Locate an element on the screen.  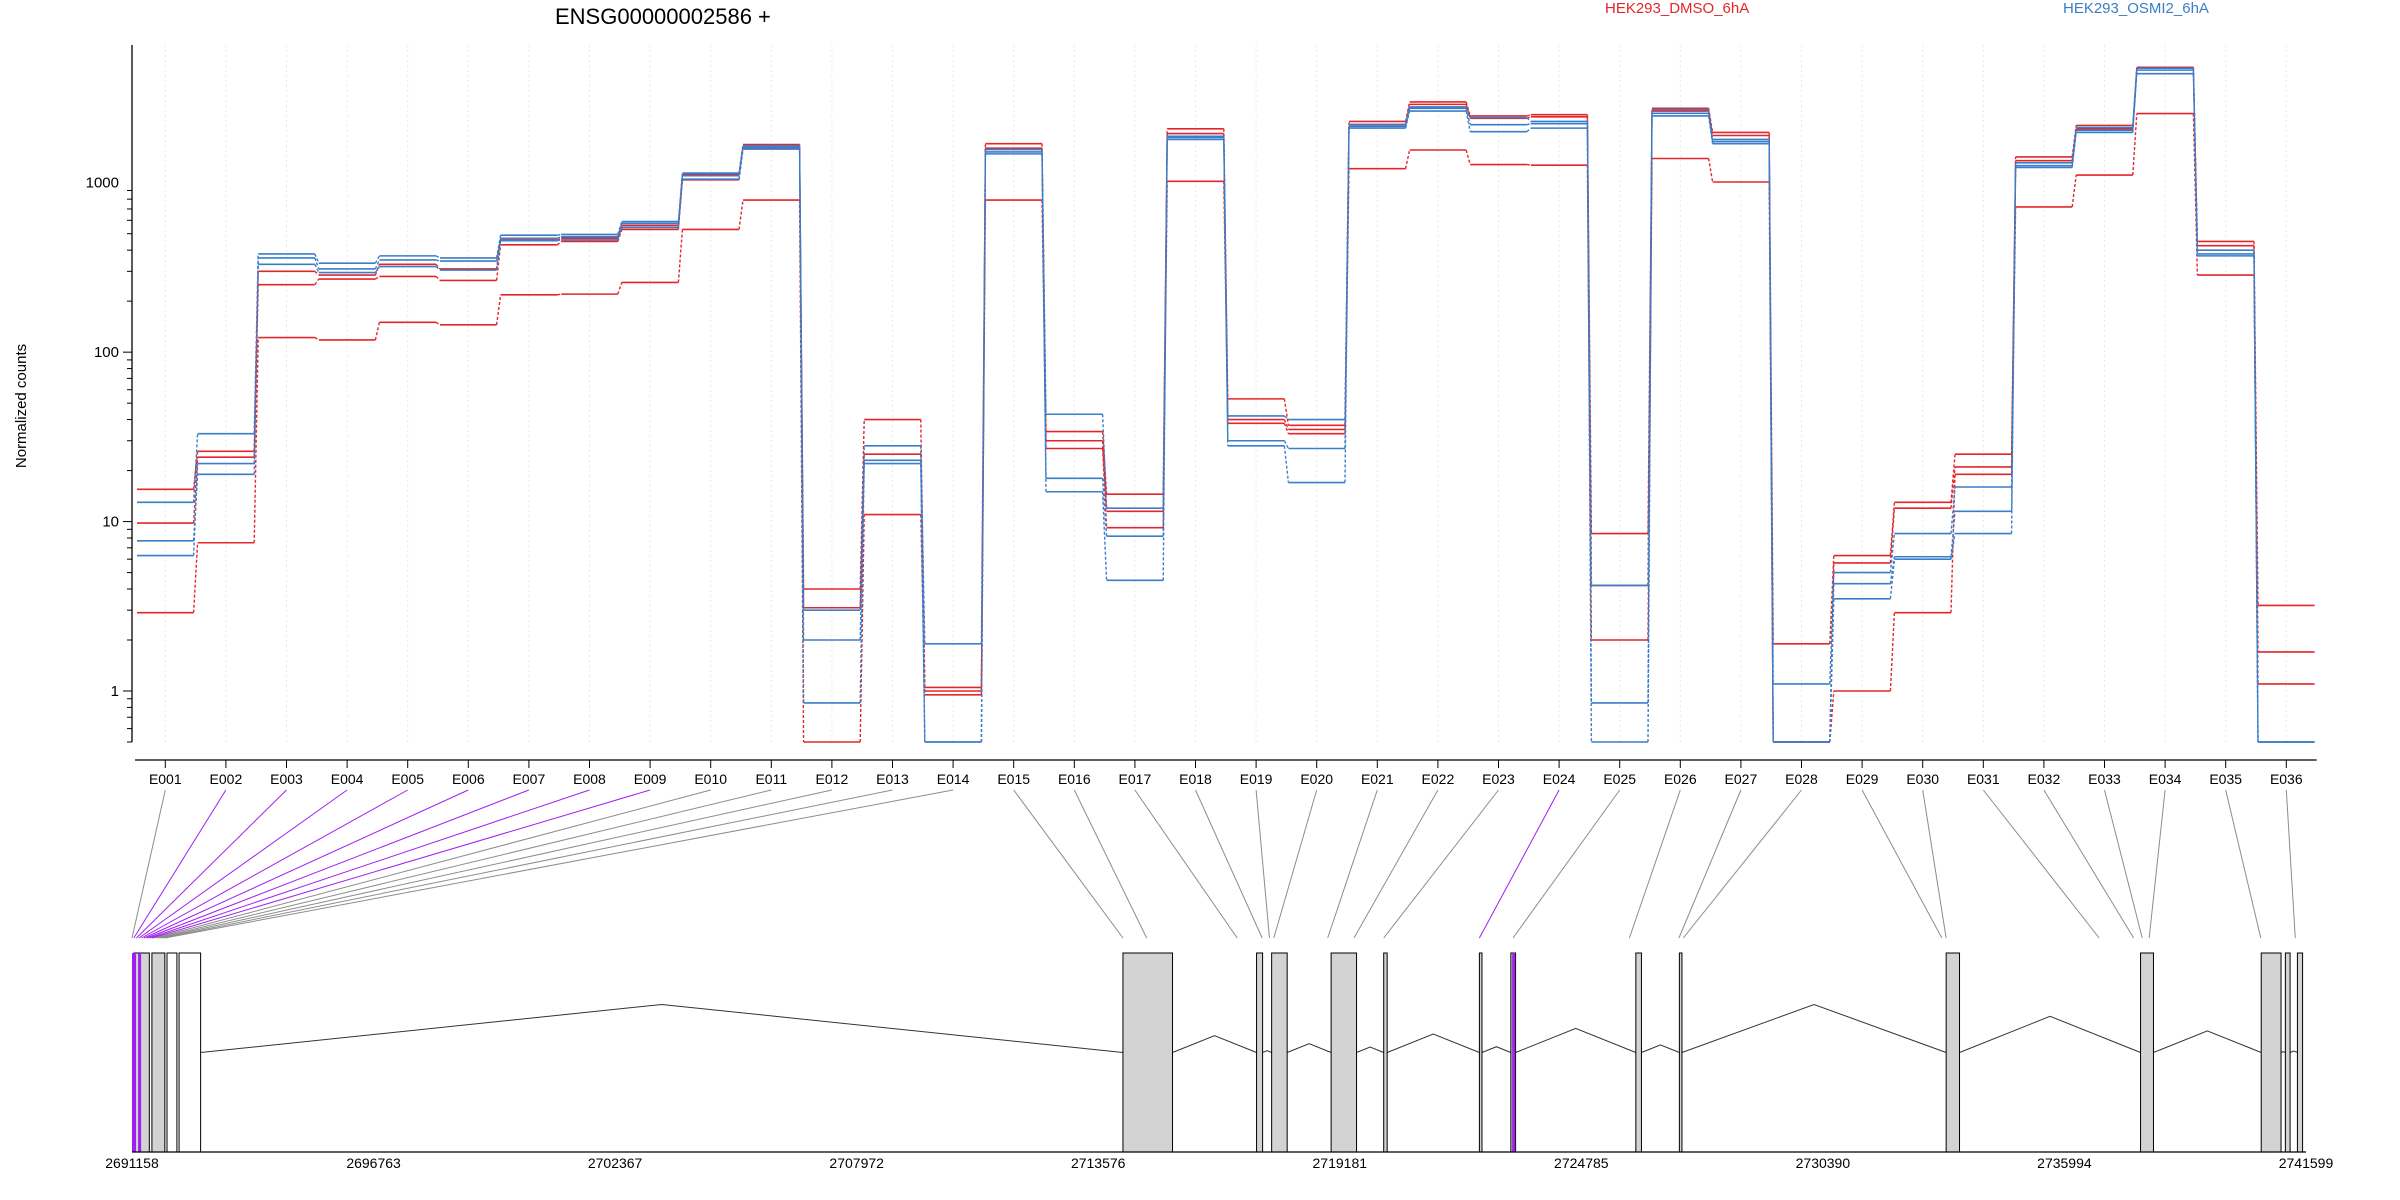
coord-tick-label: 2702367 is located at coordinates (615, 1163).